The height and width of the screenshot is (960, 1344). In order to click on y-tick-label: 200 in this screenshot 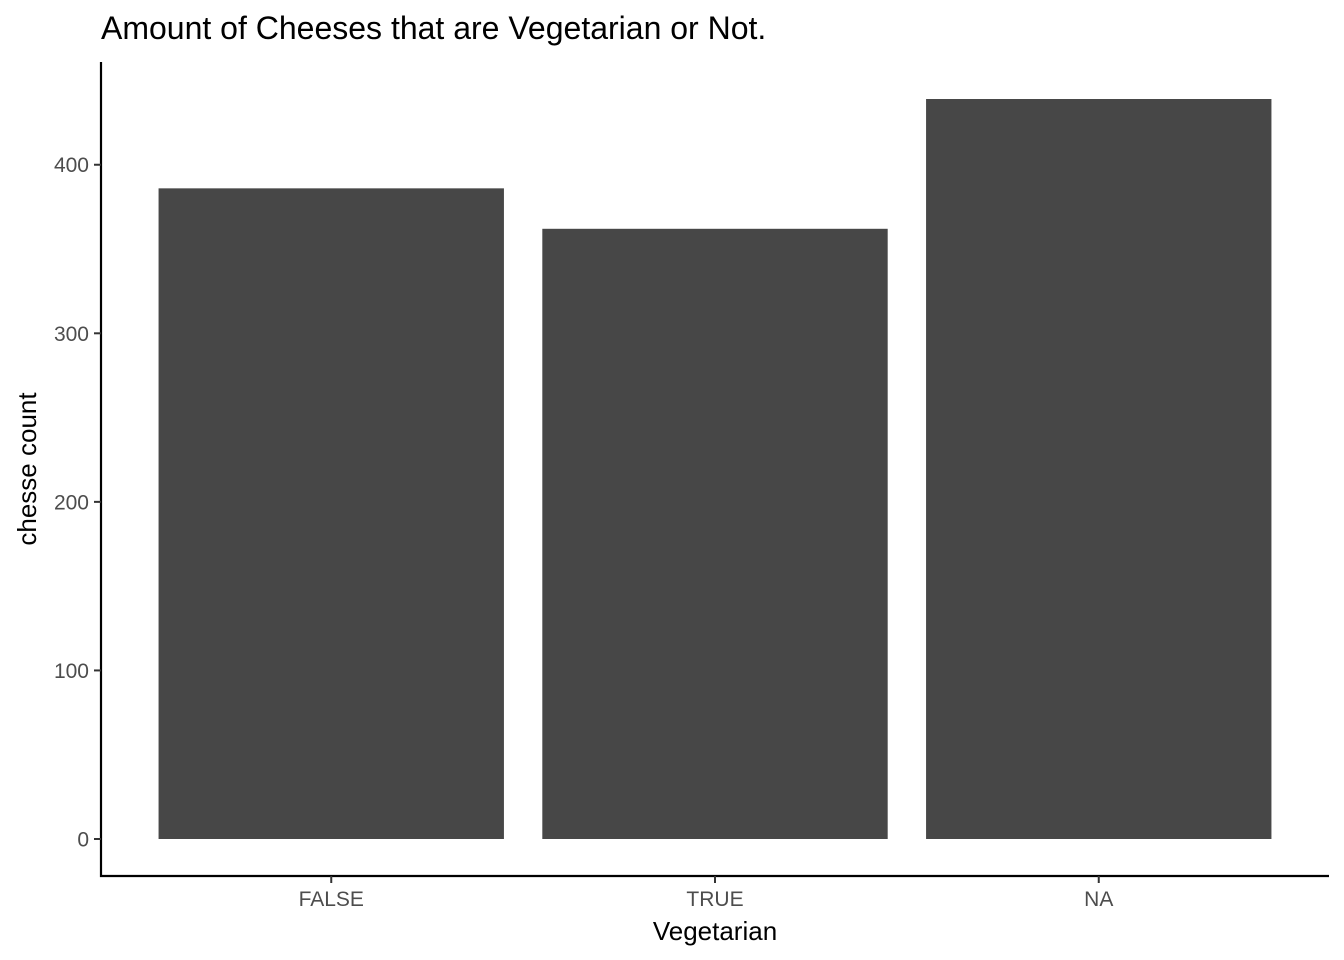, I will do `click(71, 502)`.